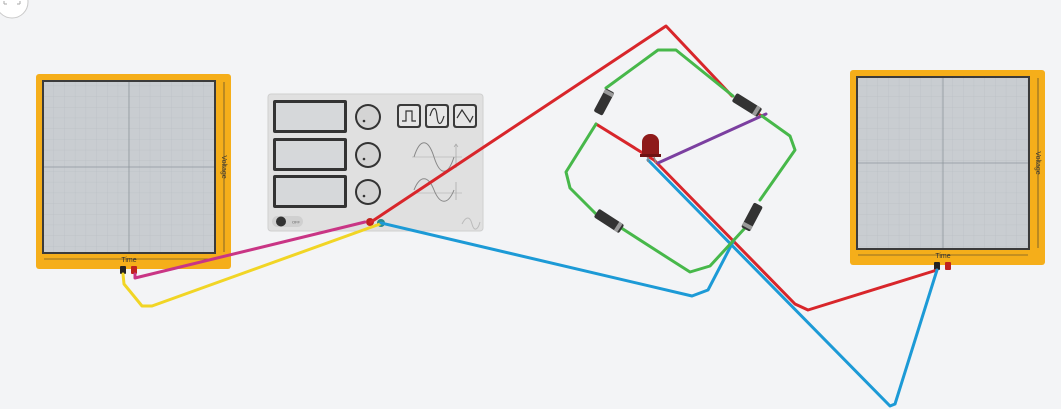  What do you see at coordinates (368, 117) in the screenshot?
I see `frequency-knob` at bounding box center [368, 117].